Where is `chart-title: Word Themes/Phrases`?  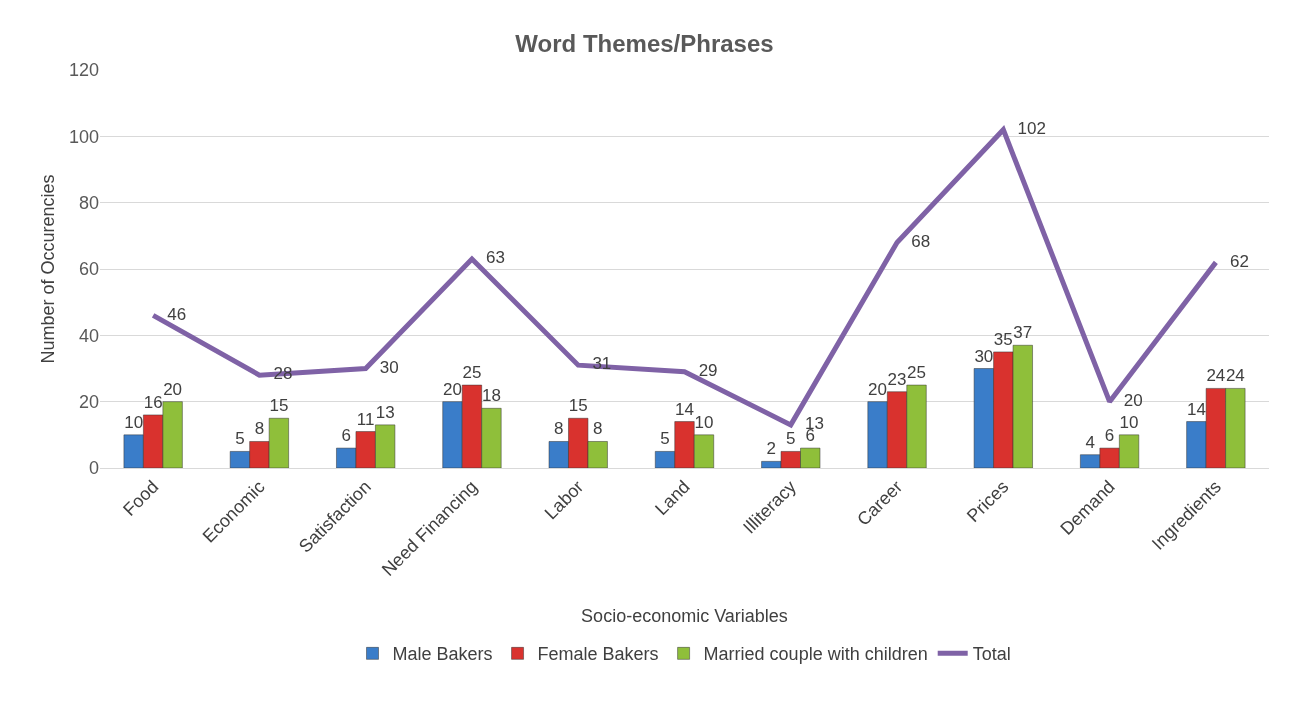
chart-title: Word Themes/Phrases is located at coordinates (644, 44).